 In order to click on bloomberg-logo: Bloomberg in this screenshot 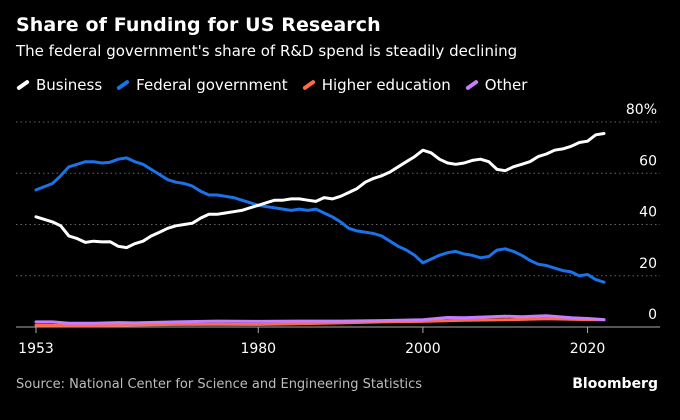, I will do `click(615, 384)`.